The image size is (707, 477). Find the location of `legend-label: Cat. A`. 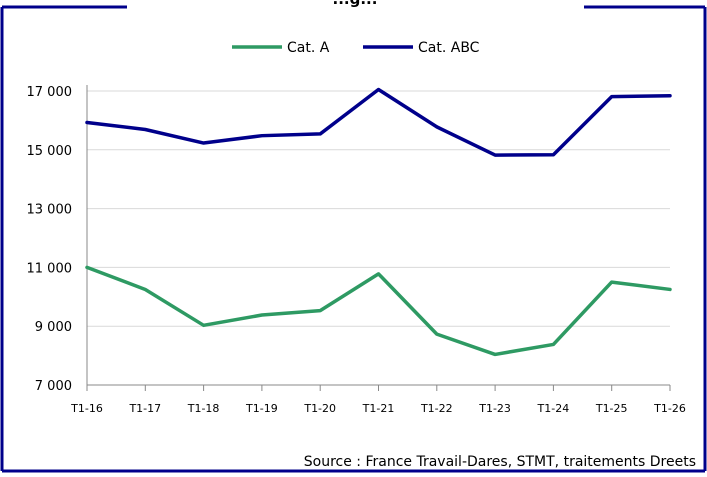

legend-label: Cat. A is located at coordinates (308, 48).